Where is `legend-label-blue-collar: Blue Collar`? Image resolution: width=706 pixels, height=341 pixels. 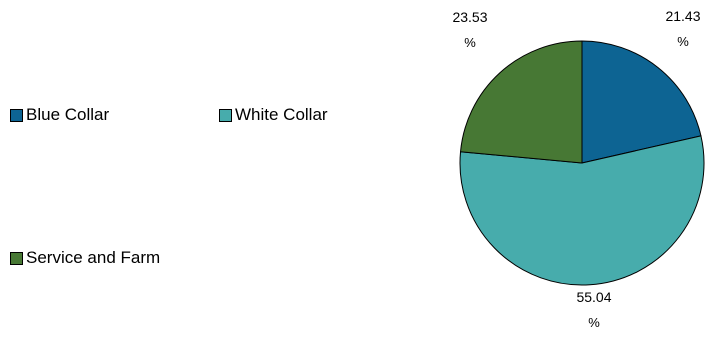
legend-label-blue-collar: Blue Collar is located at coordinates (68, 114).